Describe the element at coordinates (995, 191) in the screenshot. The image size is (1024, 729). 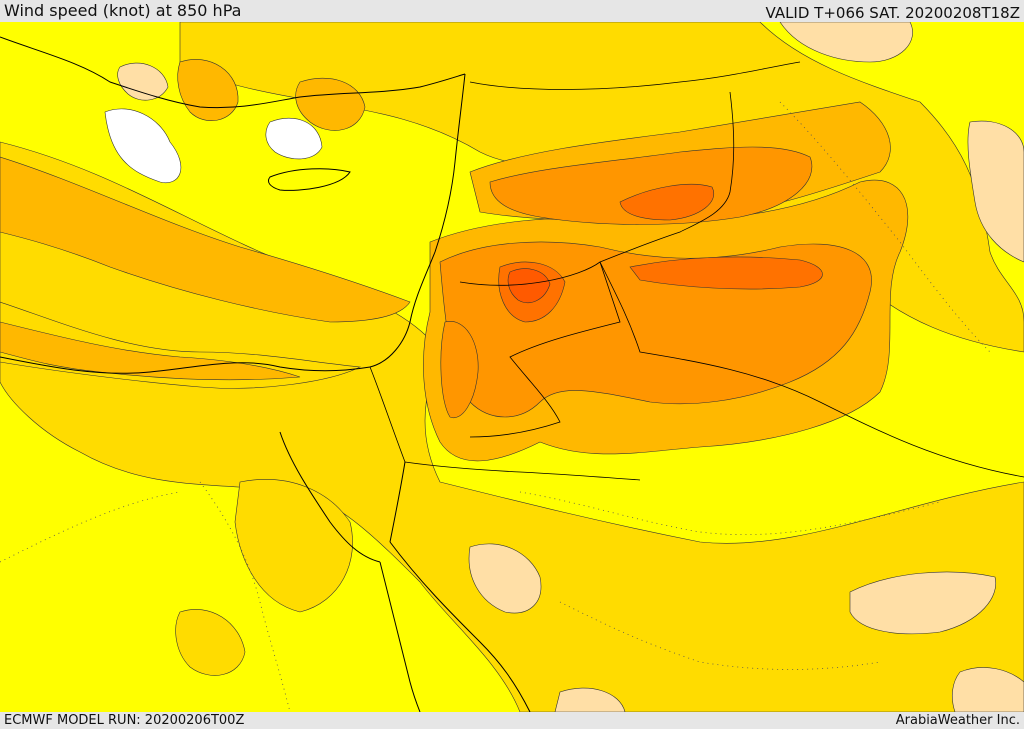
I see `pale-patch-east` at that location.